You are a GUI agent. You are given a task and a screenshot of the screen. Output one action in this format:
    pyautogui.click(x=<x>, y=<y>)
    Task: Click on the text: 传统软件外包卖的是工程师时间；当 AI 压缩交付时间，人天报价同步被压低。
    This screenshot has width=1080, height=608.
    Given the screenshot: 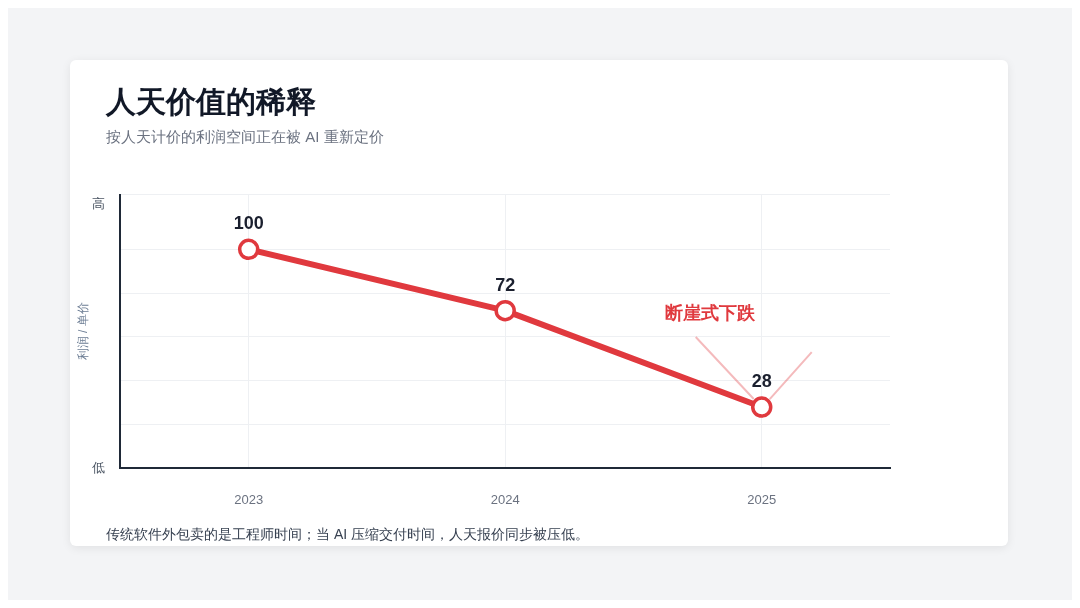 What is the action you would take?
    pyautogui.click(x=348, y=535)
    